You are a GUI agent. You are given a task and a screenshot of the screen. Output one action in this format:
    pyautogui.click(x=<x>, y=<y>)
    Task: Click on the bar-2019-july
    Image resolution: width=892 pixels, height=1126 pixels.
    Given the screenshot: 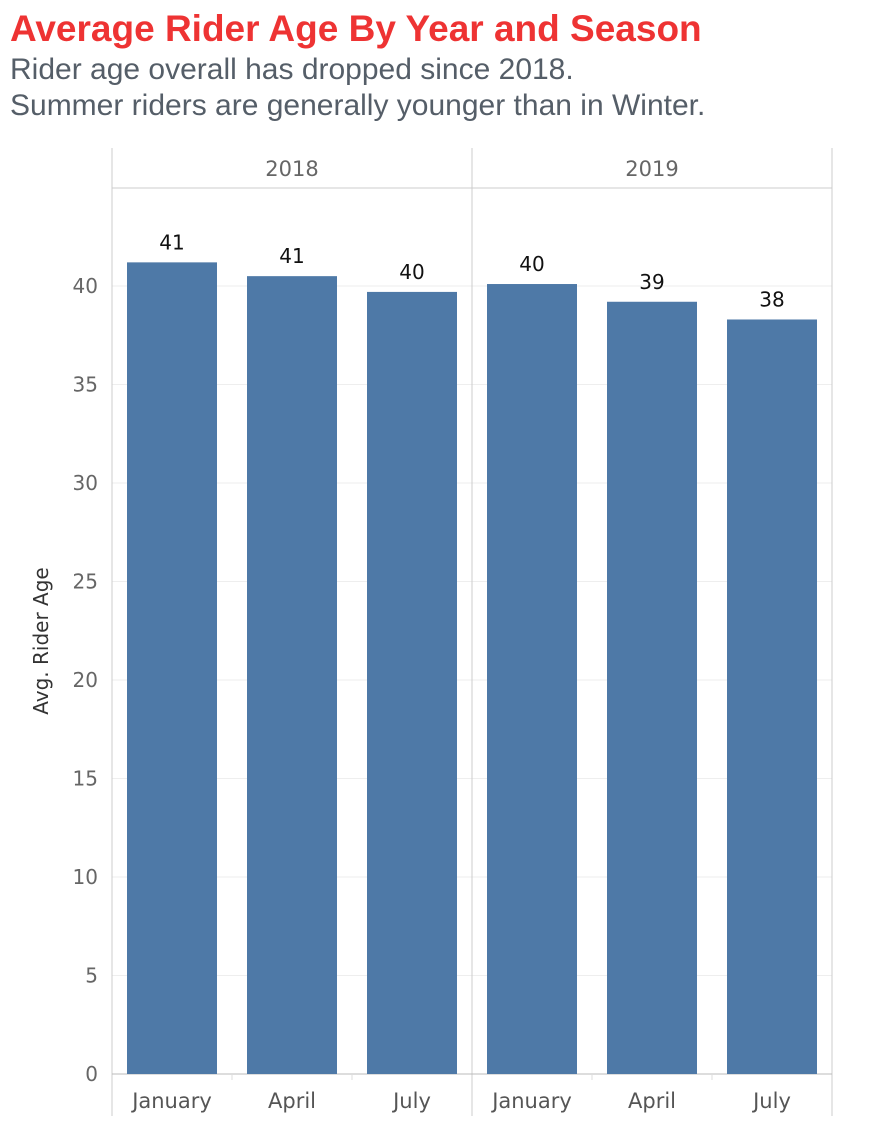 What is the action you would take?
    pyautogui.click(x=772, y=696)
    